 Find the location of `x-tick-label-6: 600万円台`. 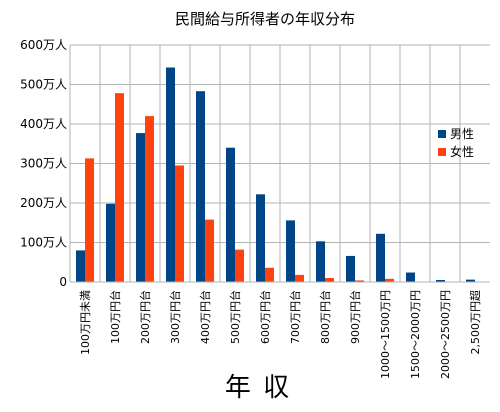

x-tick-label-6: 600万円台 is located at coordinates (265, 317).